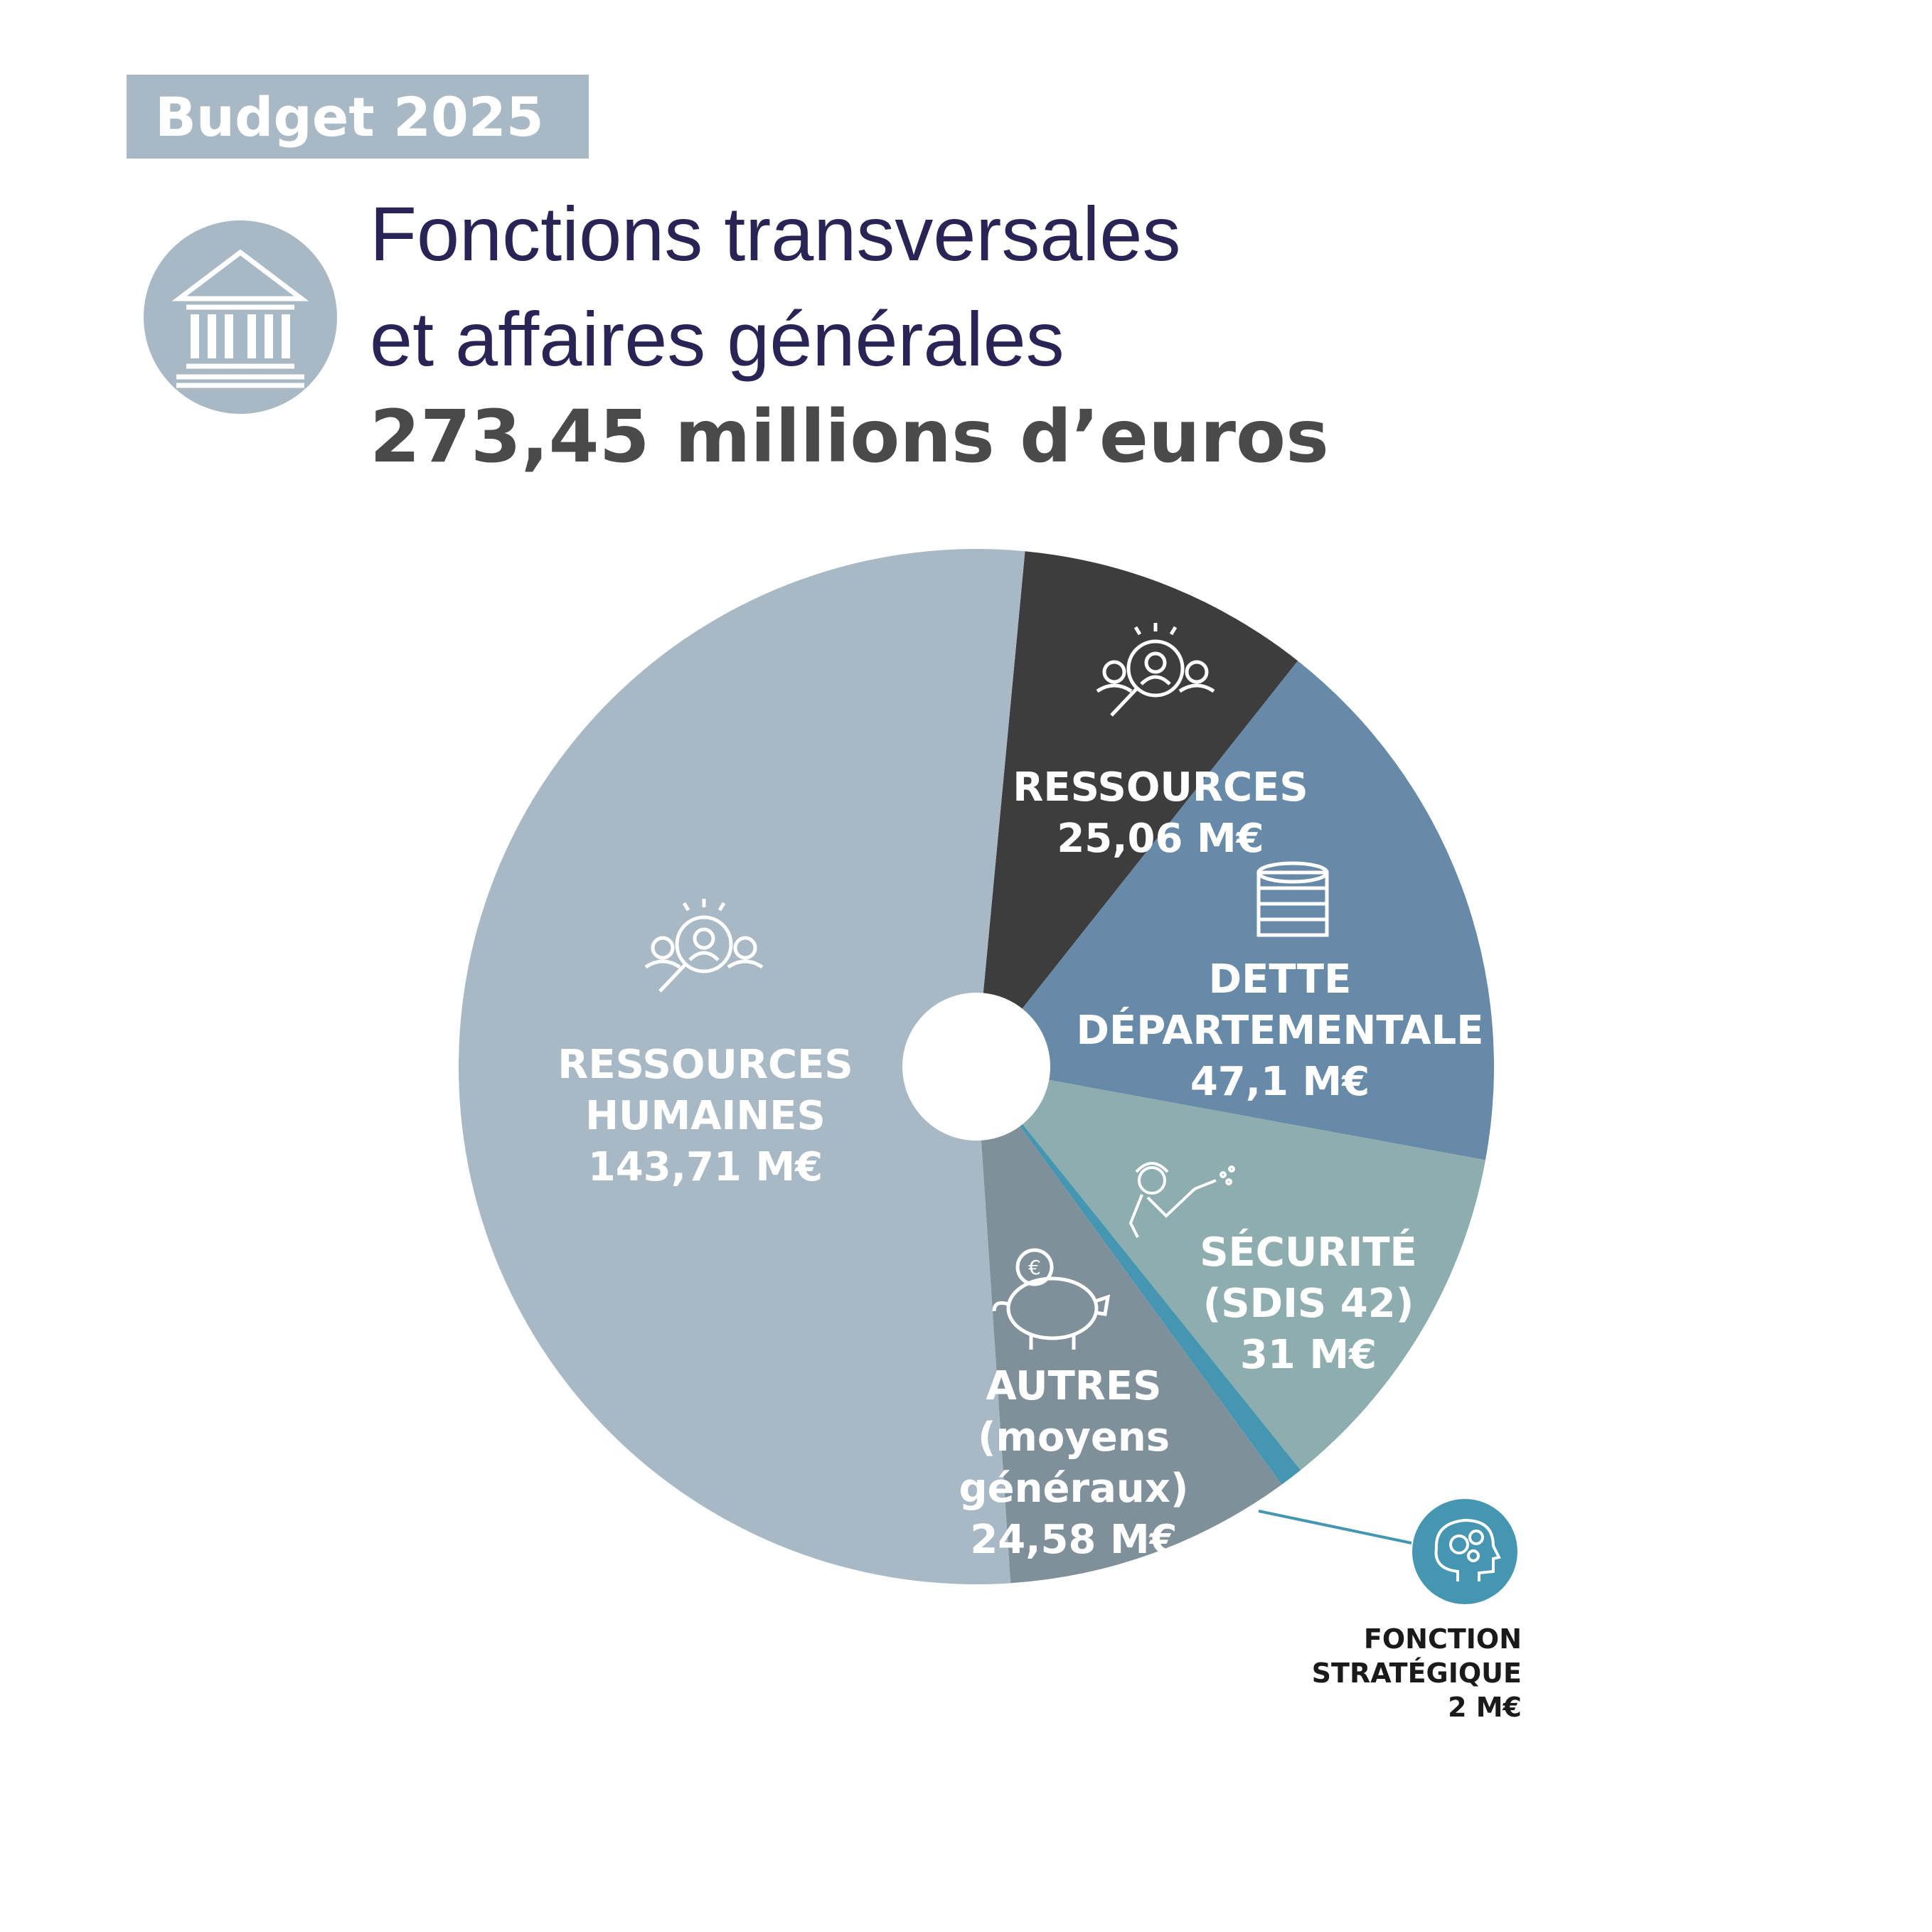 The image size is (1932, 1932). Describe the element at coordinates (1308, 1252) in the screenshot. I see `label-securite-line1: SÉCURITÉ` at that location.